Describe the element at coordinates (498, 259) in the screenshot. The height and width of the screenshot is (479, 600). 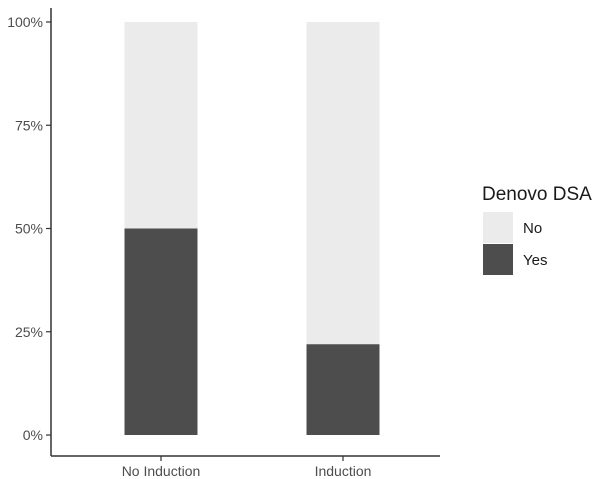
I see `legend-key-yes` at that location.